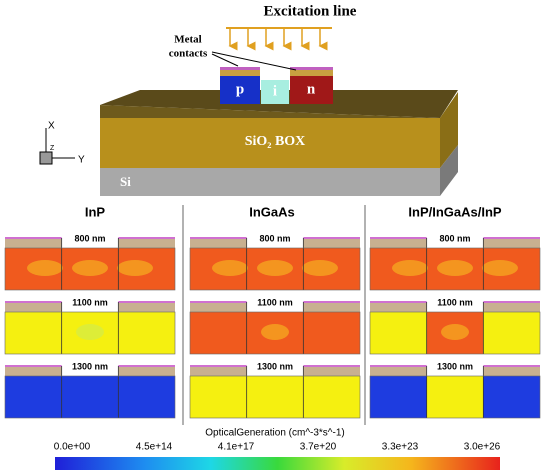 The width and height of the screenshot is (548, 476). I want to click on box-edge, so click(270, 111).